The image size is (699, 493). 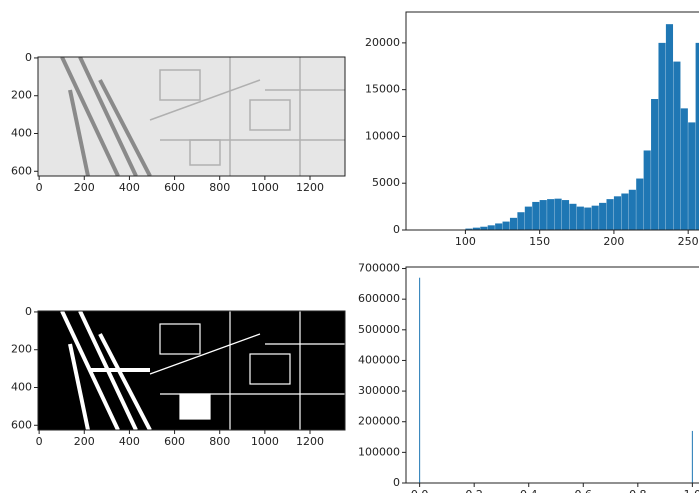 I want to click on y-tick-label: 10000, so click(x=382, y=135).